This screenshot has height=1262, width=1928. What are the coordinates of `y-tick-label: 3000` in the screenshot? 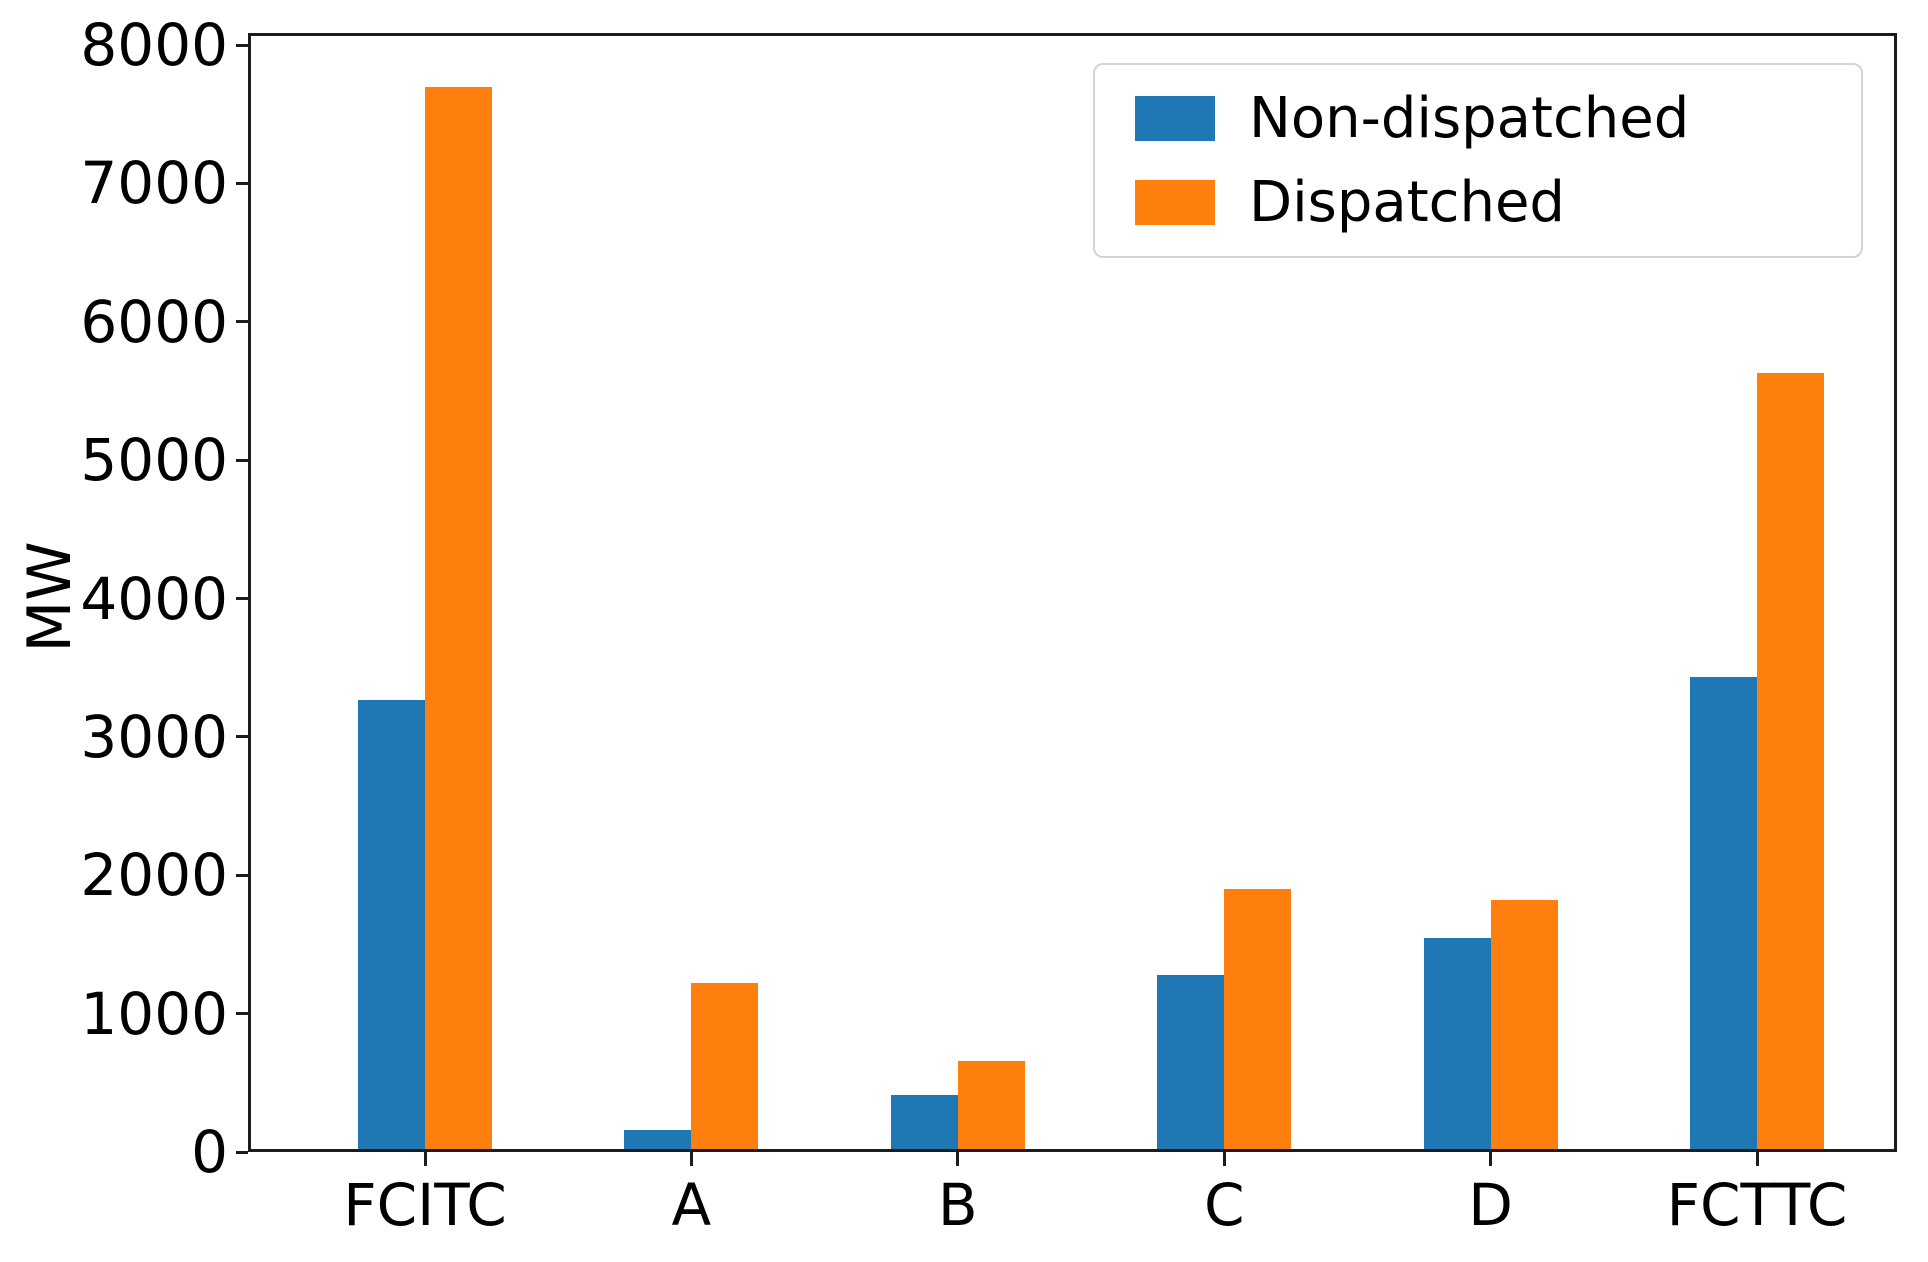 It's located at (154, 736).